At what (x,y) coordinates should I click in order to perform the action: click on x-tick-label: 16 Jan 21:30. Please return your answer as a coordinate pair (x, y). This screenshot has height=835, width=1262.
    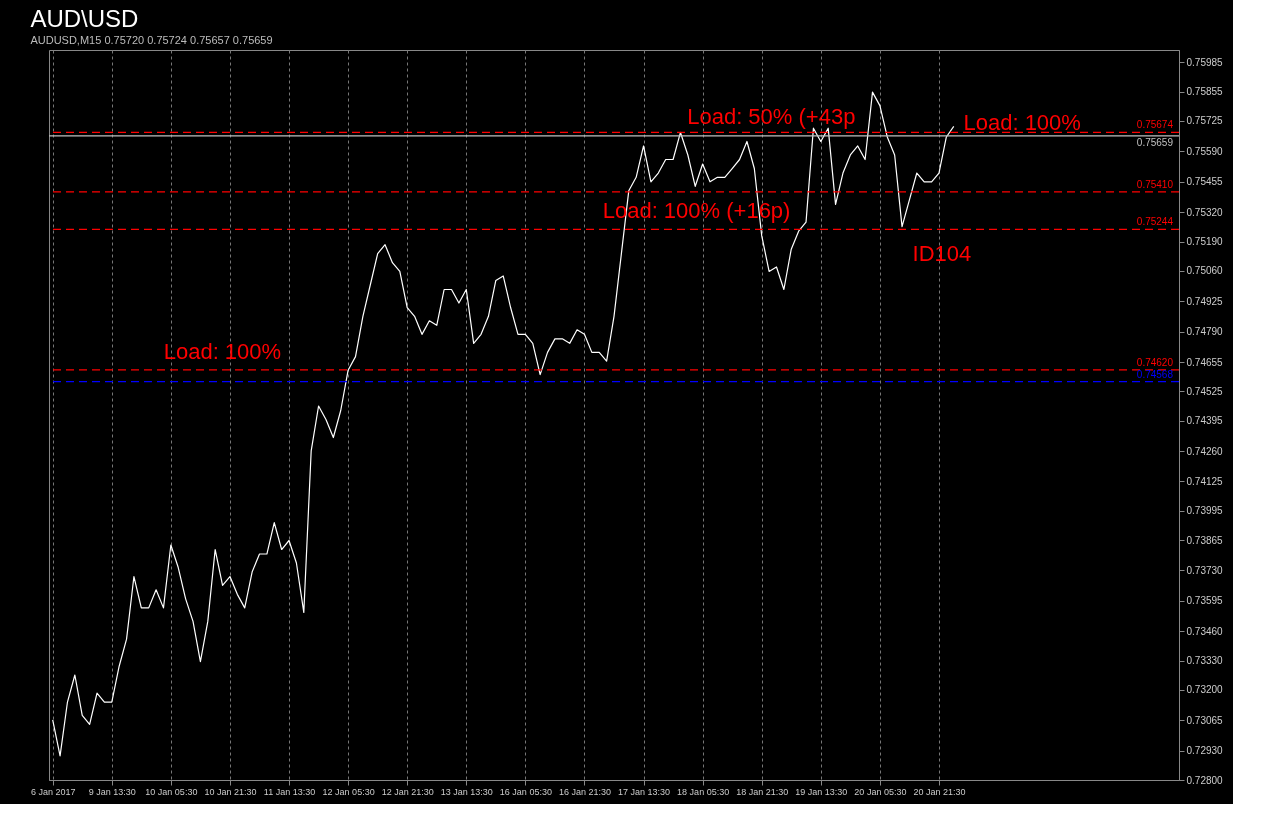
    Looking at the image, I should click on (584, 791).